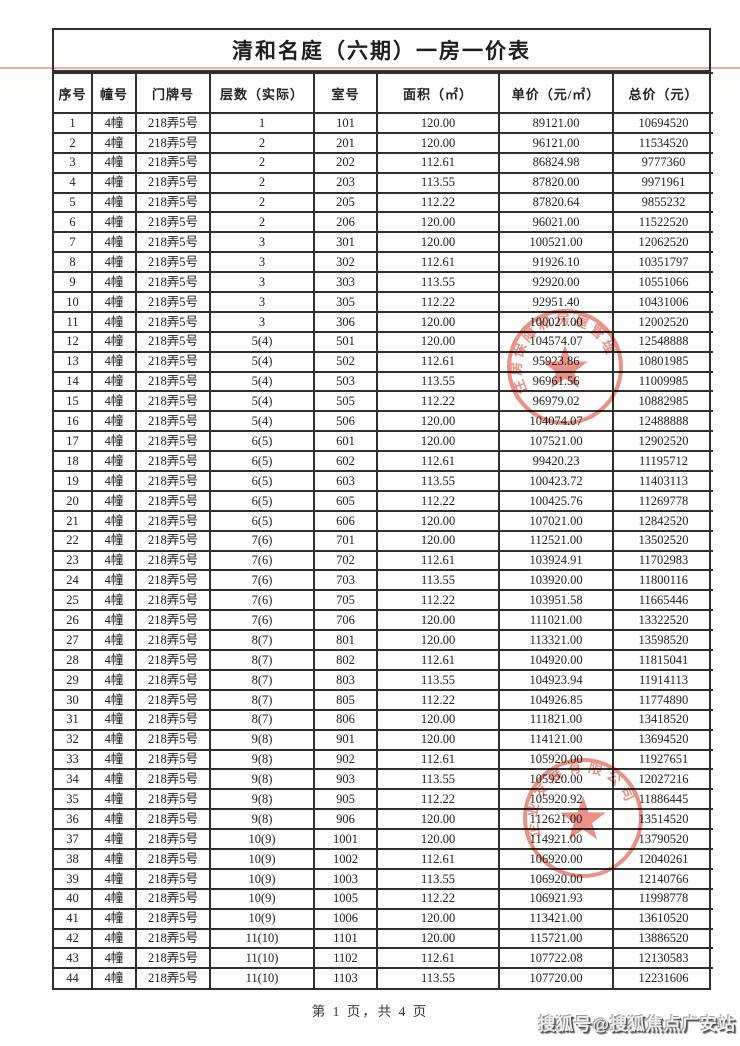 Image resolution: width=740 pixels, height=1046 pixels. What do you see at coordinates (556, 302) in the screenshot?
I see `cell-unit-price: 92951.40` at bounding box center [556, 302].